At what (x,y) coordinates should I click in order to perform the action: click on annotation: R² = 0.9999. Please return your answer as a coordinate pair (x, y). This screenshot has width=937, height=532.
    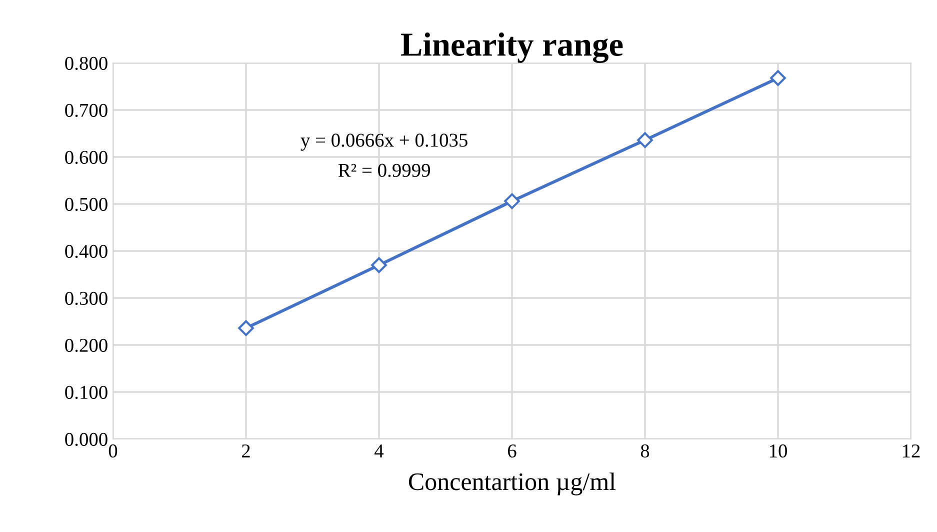
    Looking at the image, I should click on (384, 170).